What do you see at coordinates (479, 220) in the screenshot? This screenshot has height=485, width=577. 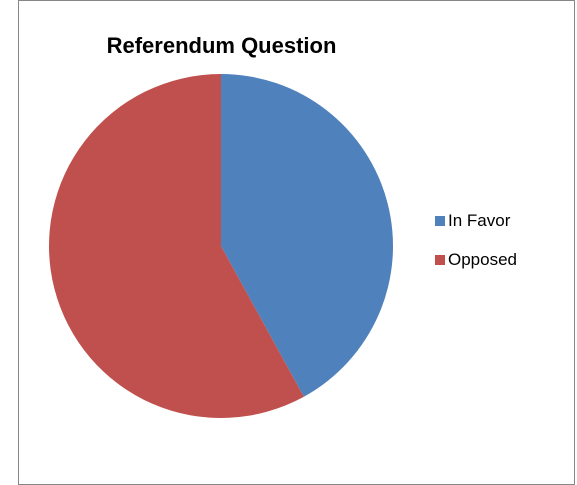 I see `legend-label-in-favor: In Favor` at bounding box center [479, 220].